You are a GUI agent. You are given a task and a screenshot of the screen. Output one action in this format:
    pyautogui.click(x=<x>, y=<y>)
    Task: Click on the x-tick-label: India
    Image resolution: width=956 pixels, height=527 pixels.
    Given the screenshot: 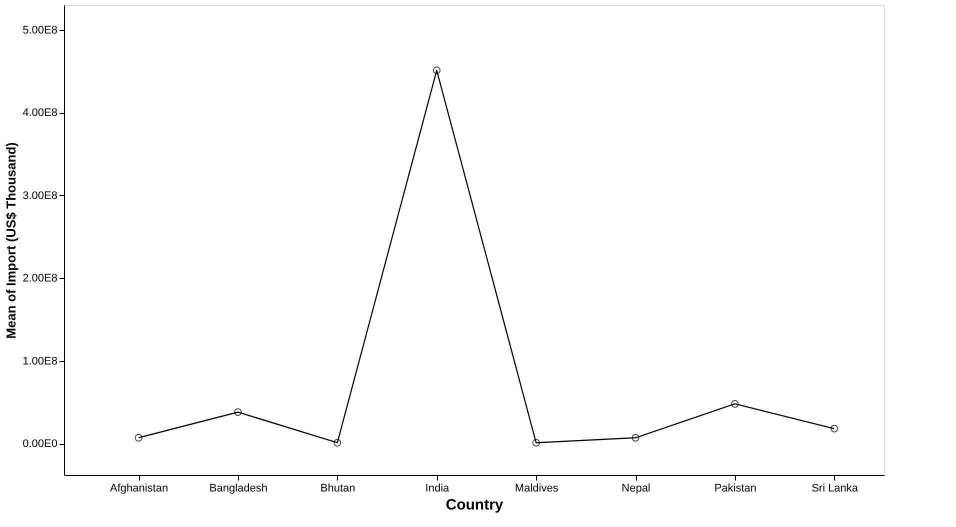 What is the action you would take?
    pyautogui.click(x=437, y=488)
    